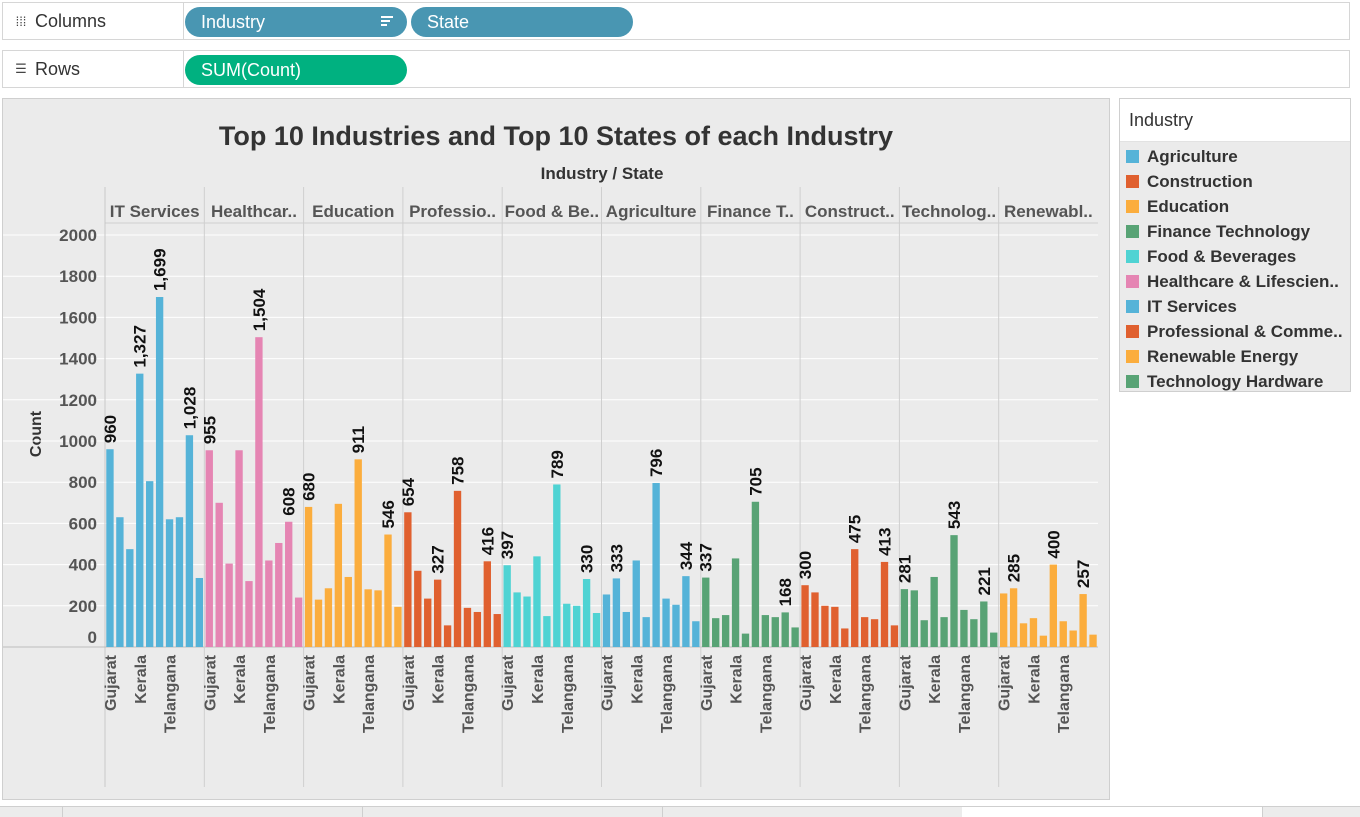 The width and height of the screenshot is (1360, 817). What do you see at coordinates (1229, 231) in the screenshot?
I see `legend-item-label: Finance Technology` at bounding box center [1229, 231].